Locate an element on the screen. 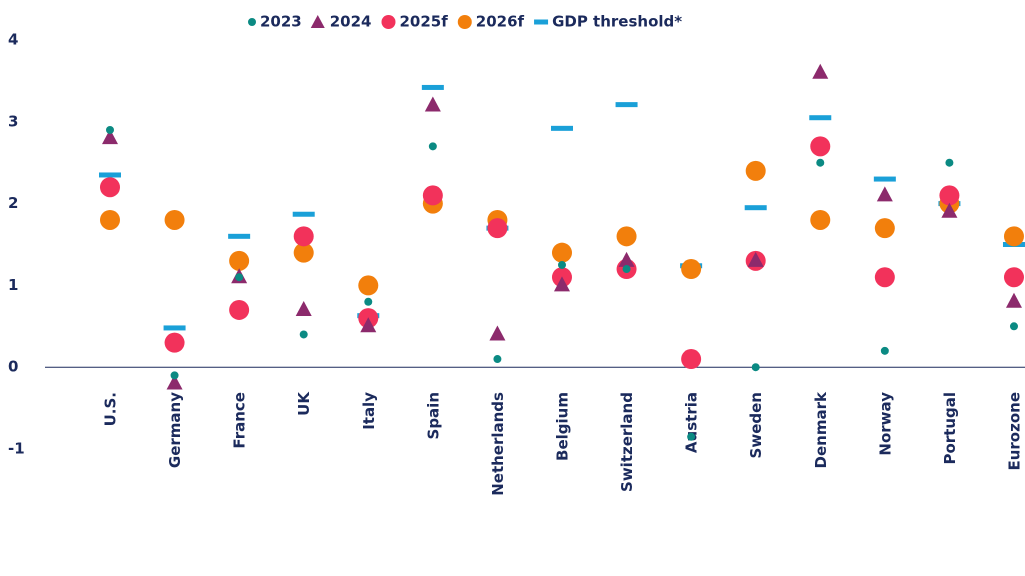  x-tick-label: Norway is located at coordinates (885, 424).